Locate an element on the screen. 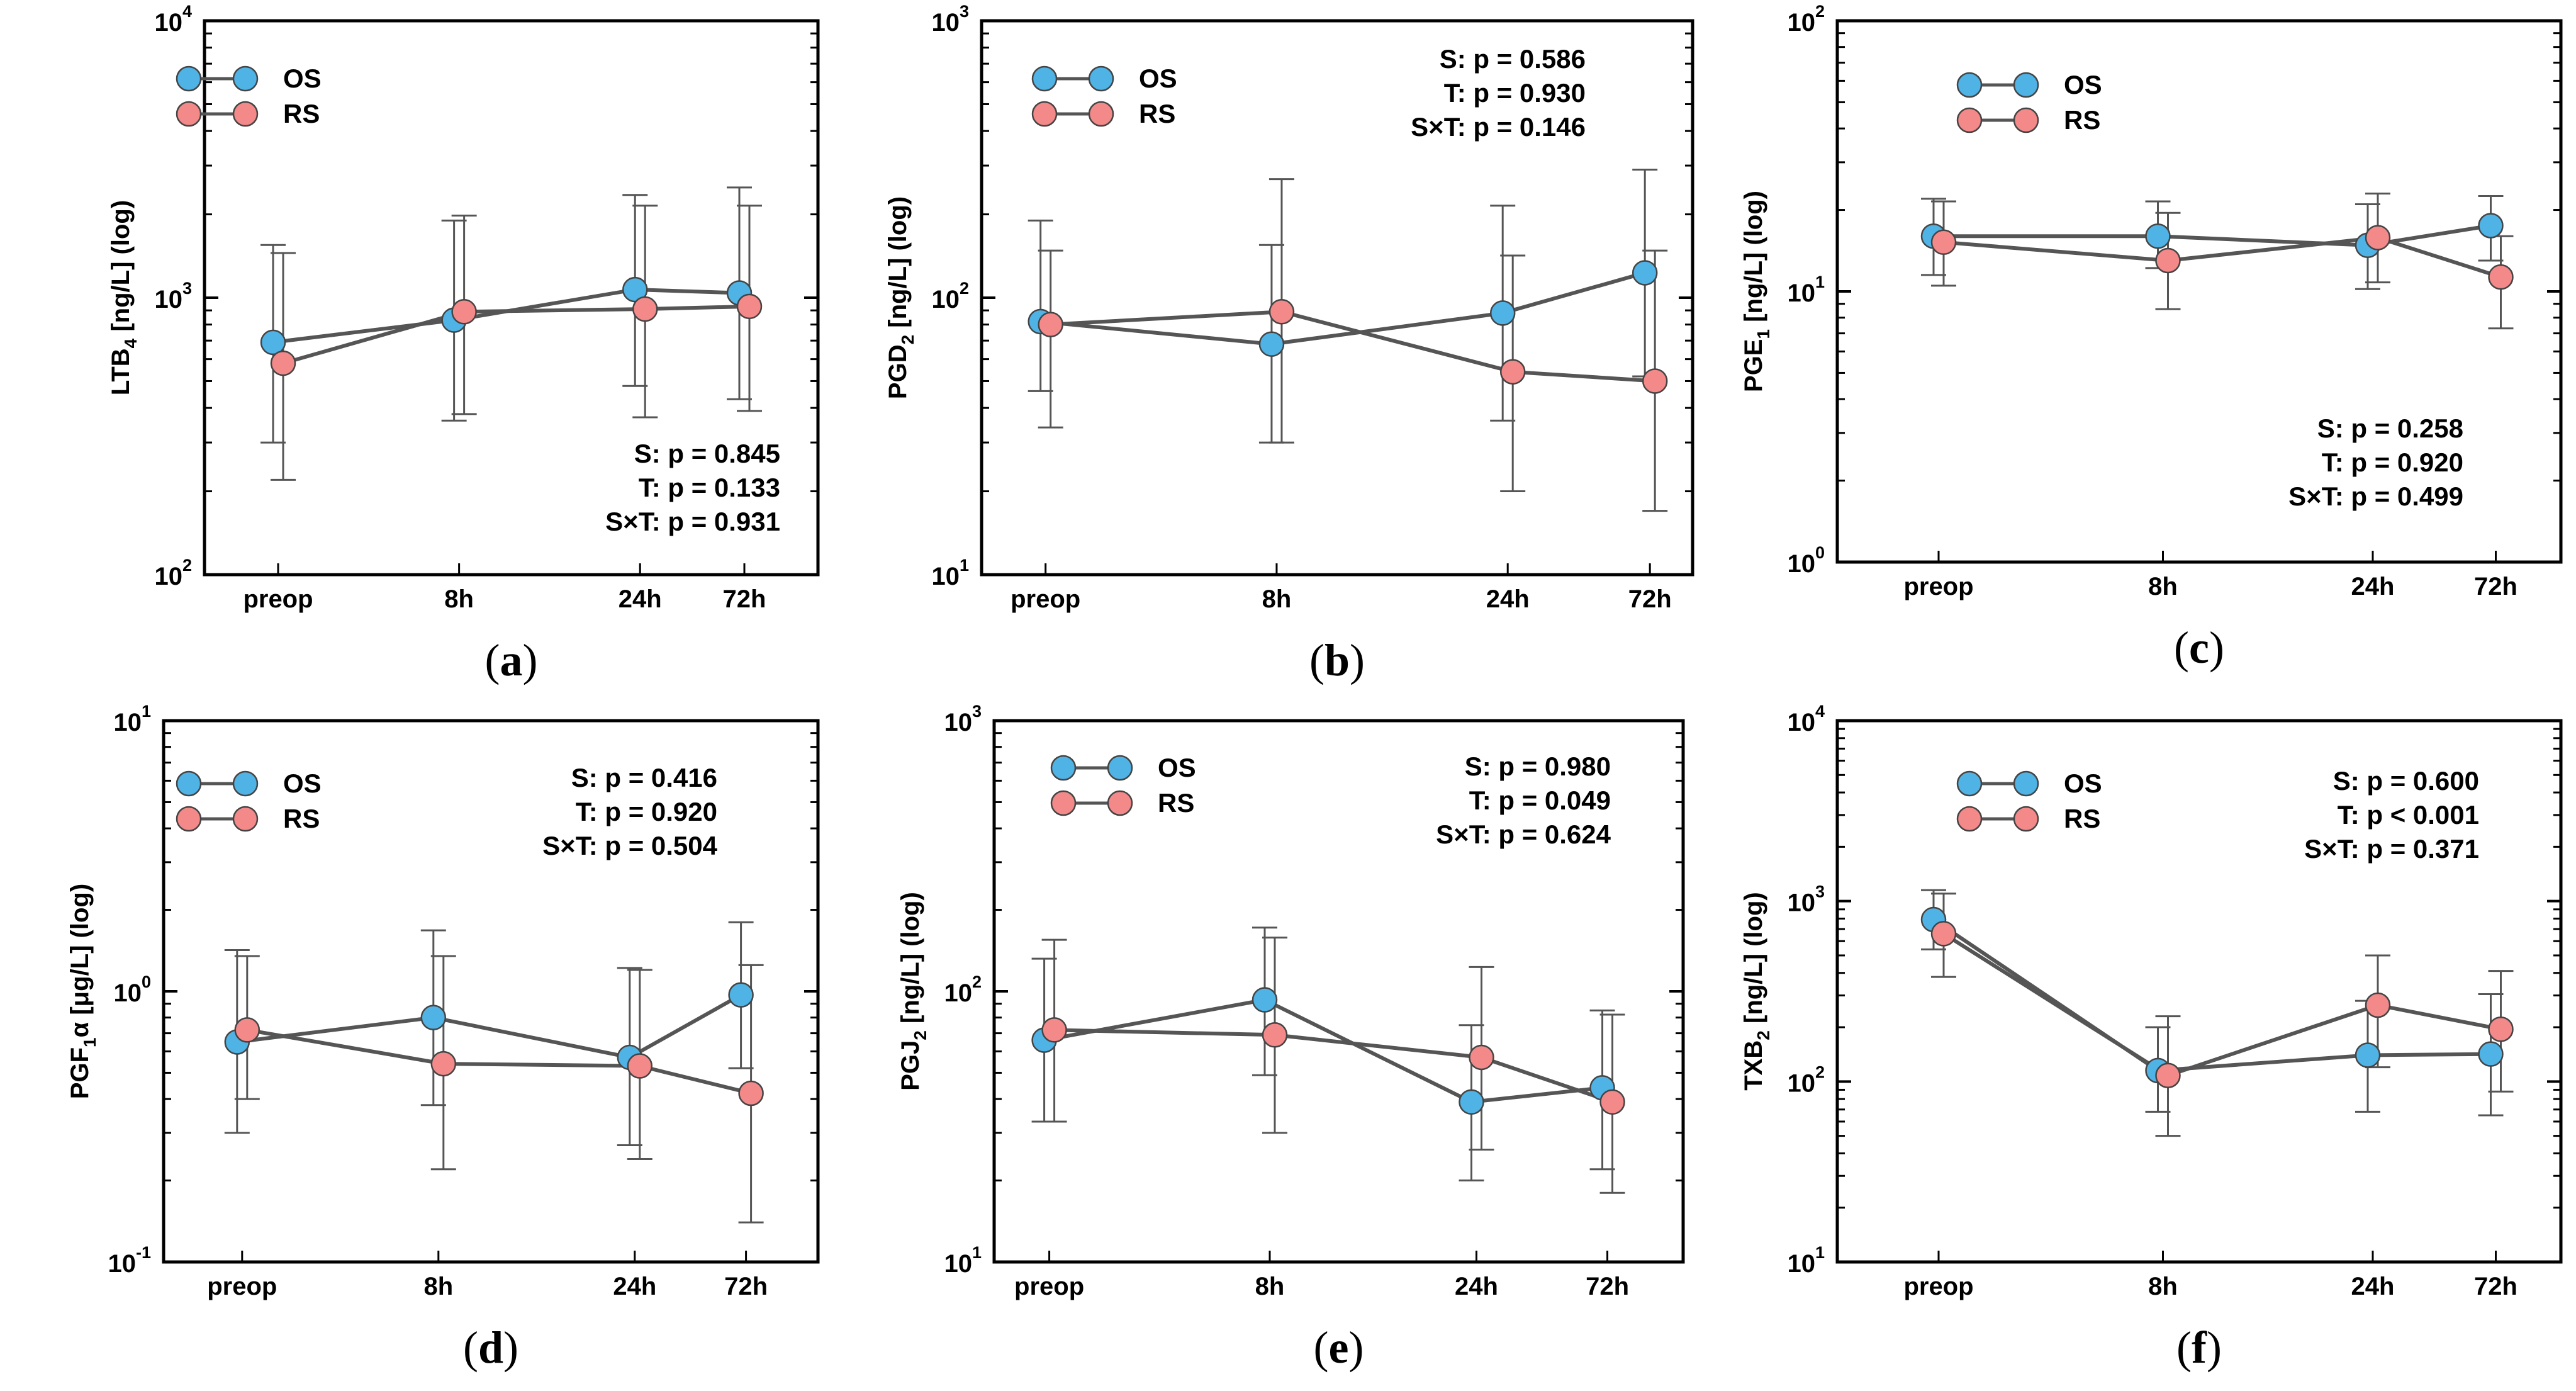  stat-line: S×T: p = 0.931 is located at coordinates (692, 521).